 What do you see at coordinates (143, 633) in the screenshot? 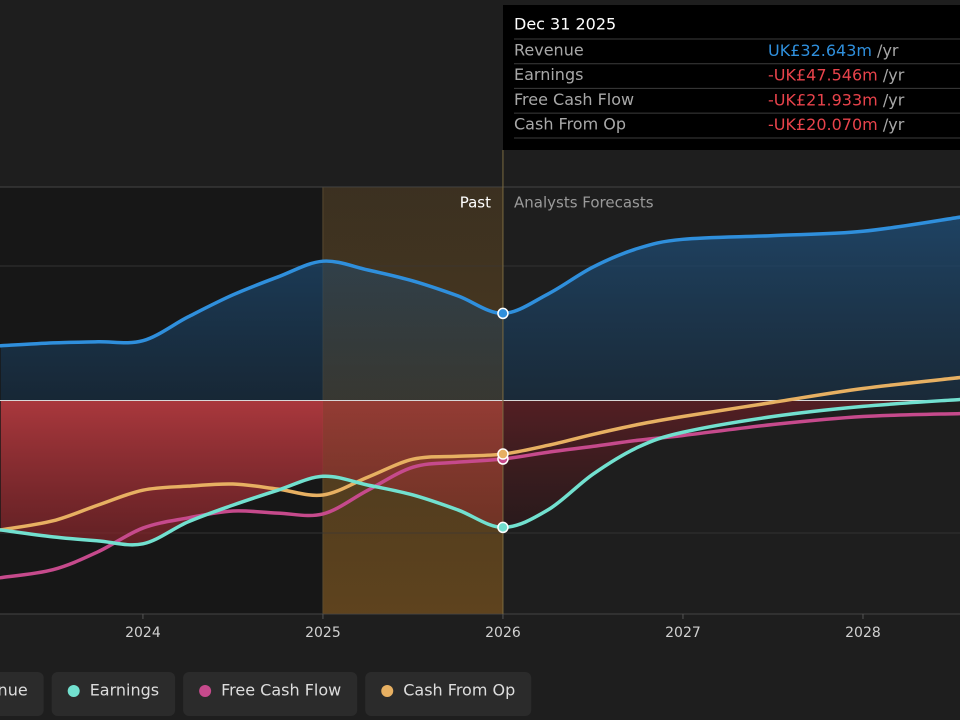
I see `x-tick-label: 2024` at bounding box center [143, 633].